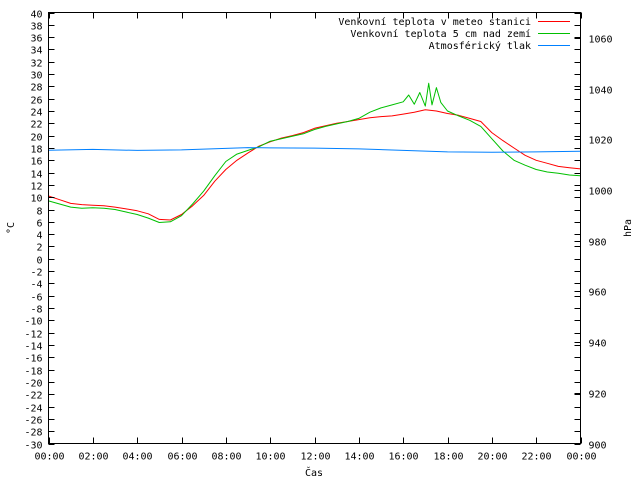  I want to click on y-tick-label: 20, so click(36, 138).